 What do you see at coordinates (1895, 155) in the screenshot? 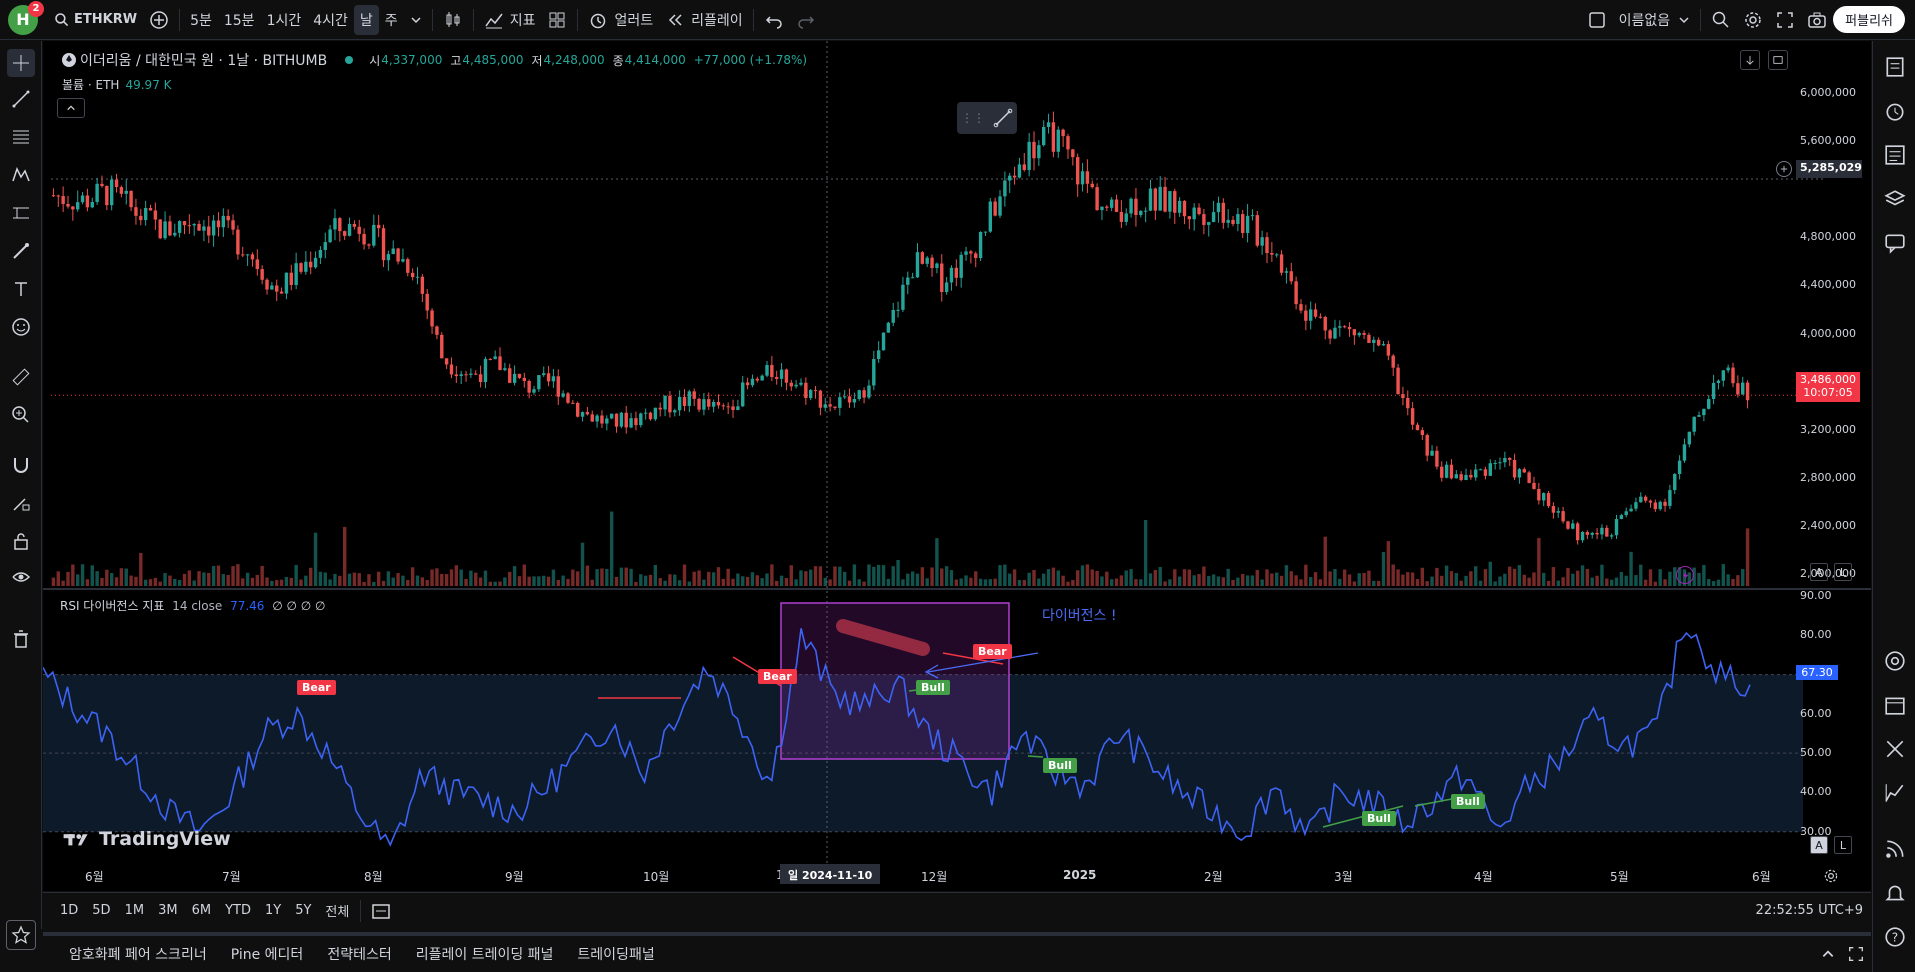
I see `object-tree-button` at bounding box center [1895, 155].